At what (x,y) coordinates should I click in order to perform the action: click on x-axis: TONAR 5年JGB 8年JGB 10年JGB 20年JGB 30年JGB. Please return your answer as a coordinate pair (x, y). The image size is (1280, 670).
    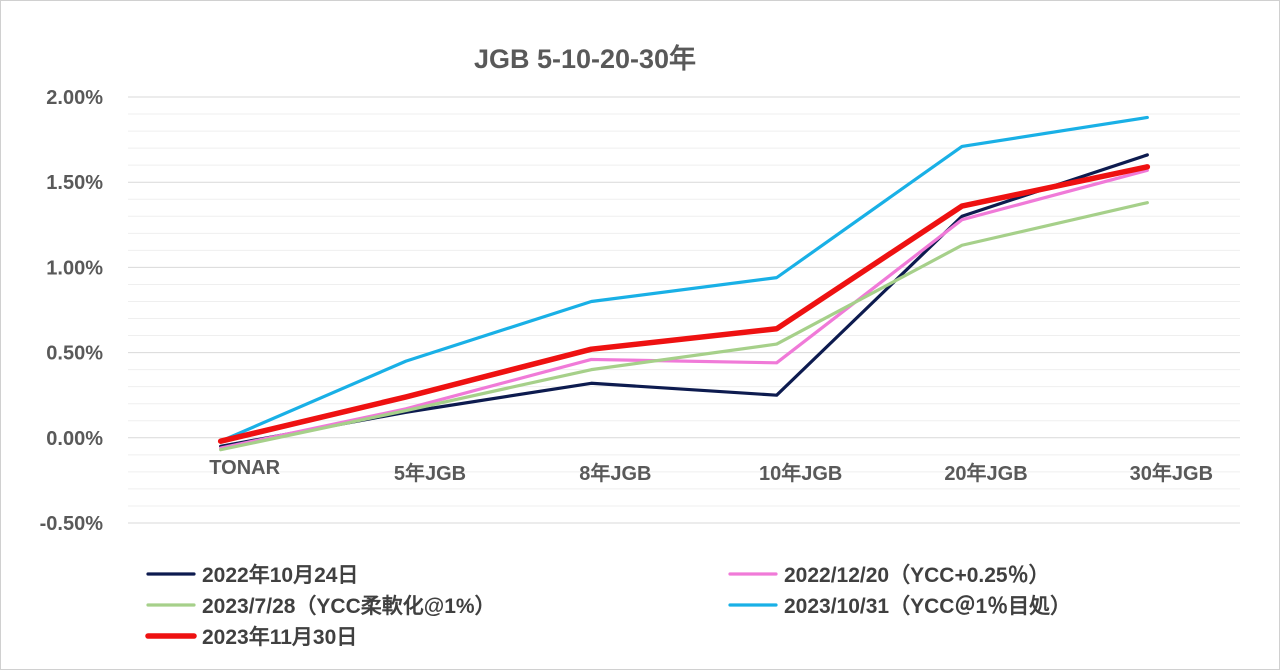
    Looking at the image, I should click on (711, 471).